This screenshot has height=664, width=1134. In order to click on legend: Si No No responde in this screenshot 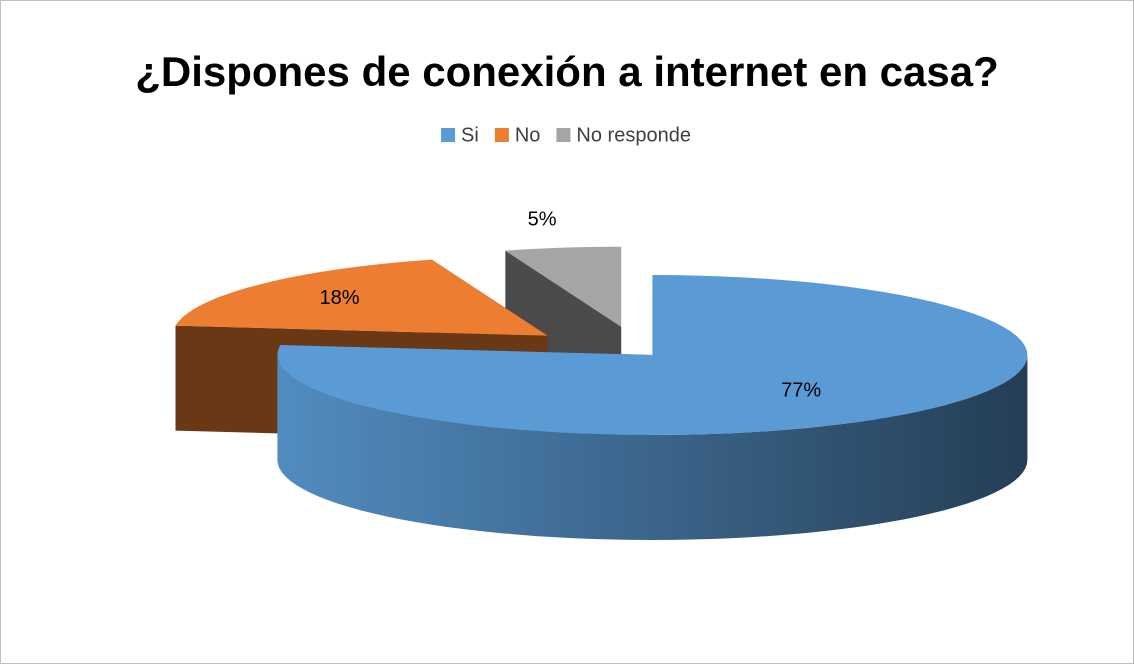, I will do `click(566, 135)`.